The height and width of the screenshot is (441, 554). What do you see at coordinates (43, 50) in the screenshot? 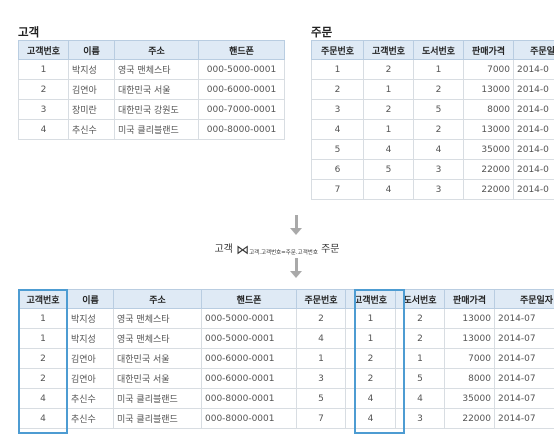
I see `customer-header-cell: 고객번호` at bounding box center [43, 50].